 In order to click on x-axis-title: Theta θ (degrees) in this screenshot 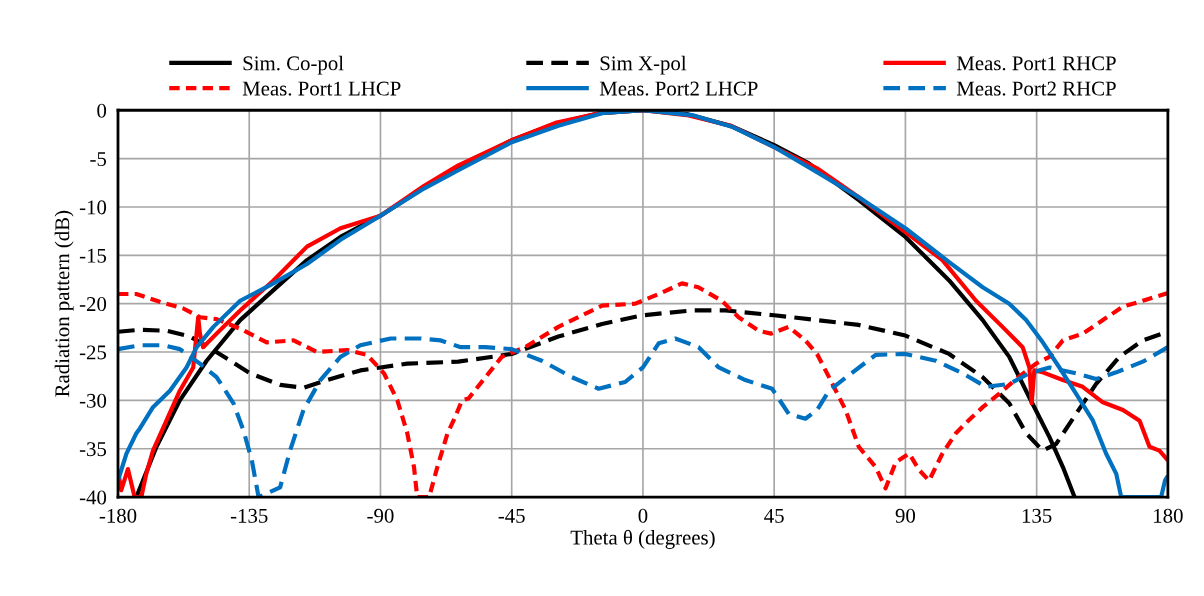, I will do `click(642, 539)`.